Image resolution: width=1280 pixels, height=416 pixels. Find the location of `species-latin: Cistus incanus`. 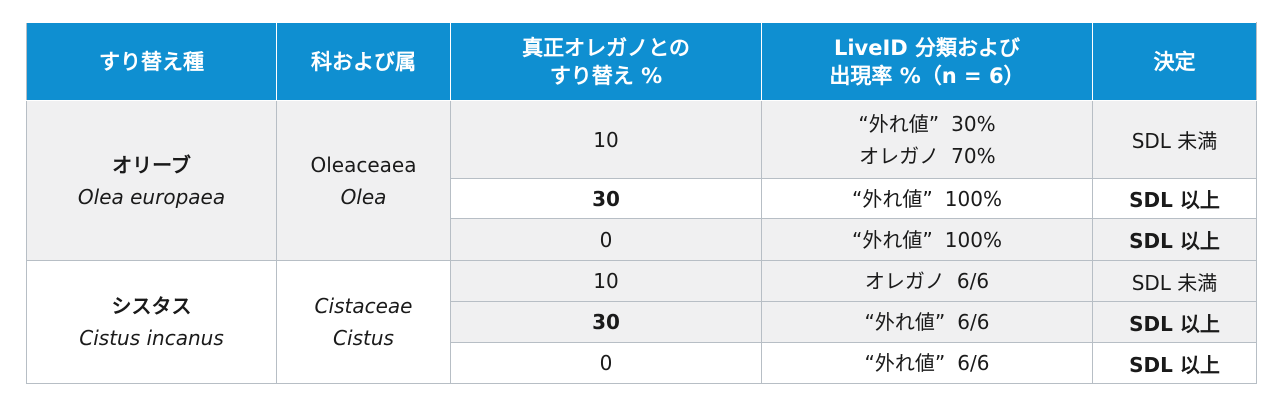

species-latin: Cistus incanus is located at coordinates (151, 338).